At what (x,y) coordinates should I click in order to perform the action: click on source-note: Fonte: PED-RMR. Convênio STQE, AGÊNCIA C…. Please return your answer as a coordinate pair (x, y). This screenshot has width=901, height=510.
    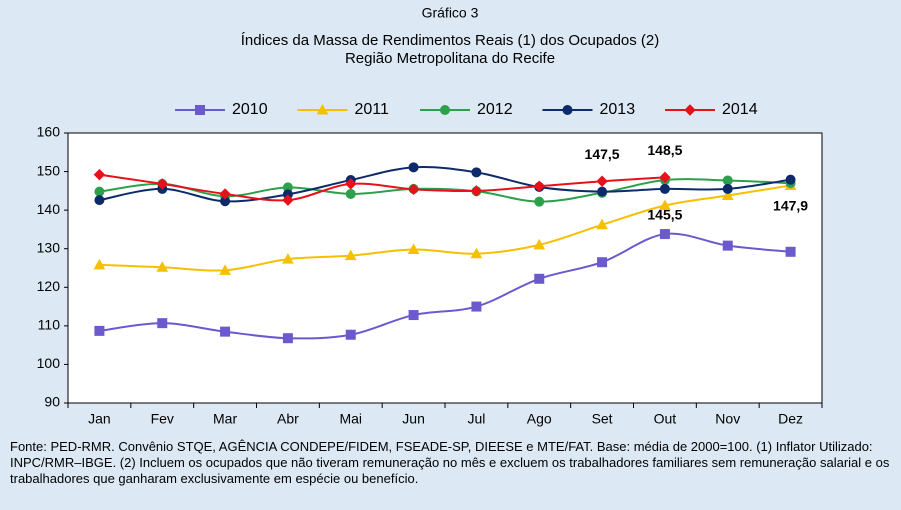
    Looking at the image, I should click on (450, 462).